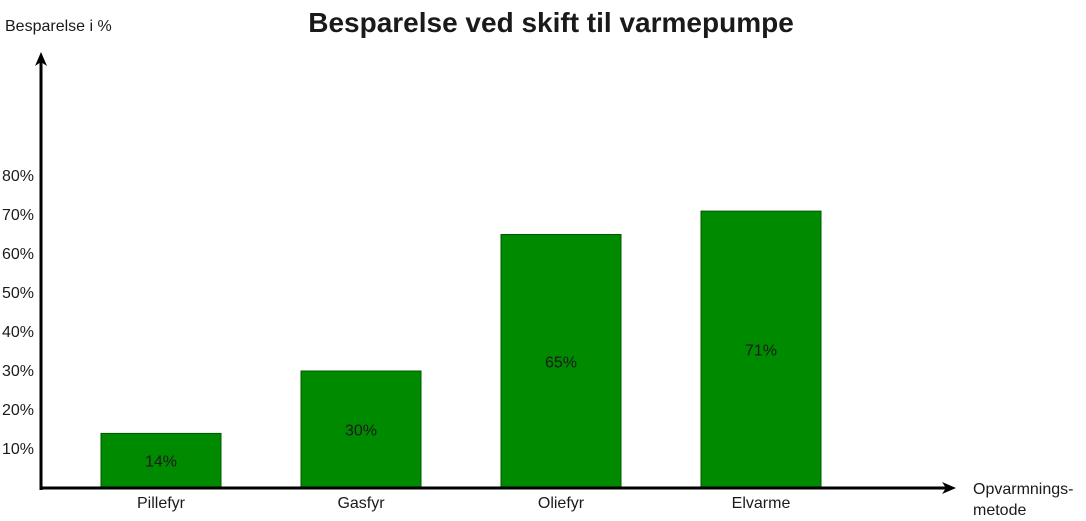 The height and width of the screenshot is (521, 1086). What do you see at coordinates (18, 176) in the screenshot?
I see `y-tick-label: 80%` at bounding box center [18, 176].